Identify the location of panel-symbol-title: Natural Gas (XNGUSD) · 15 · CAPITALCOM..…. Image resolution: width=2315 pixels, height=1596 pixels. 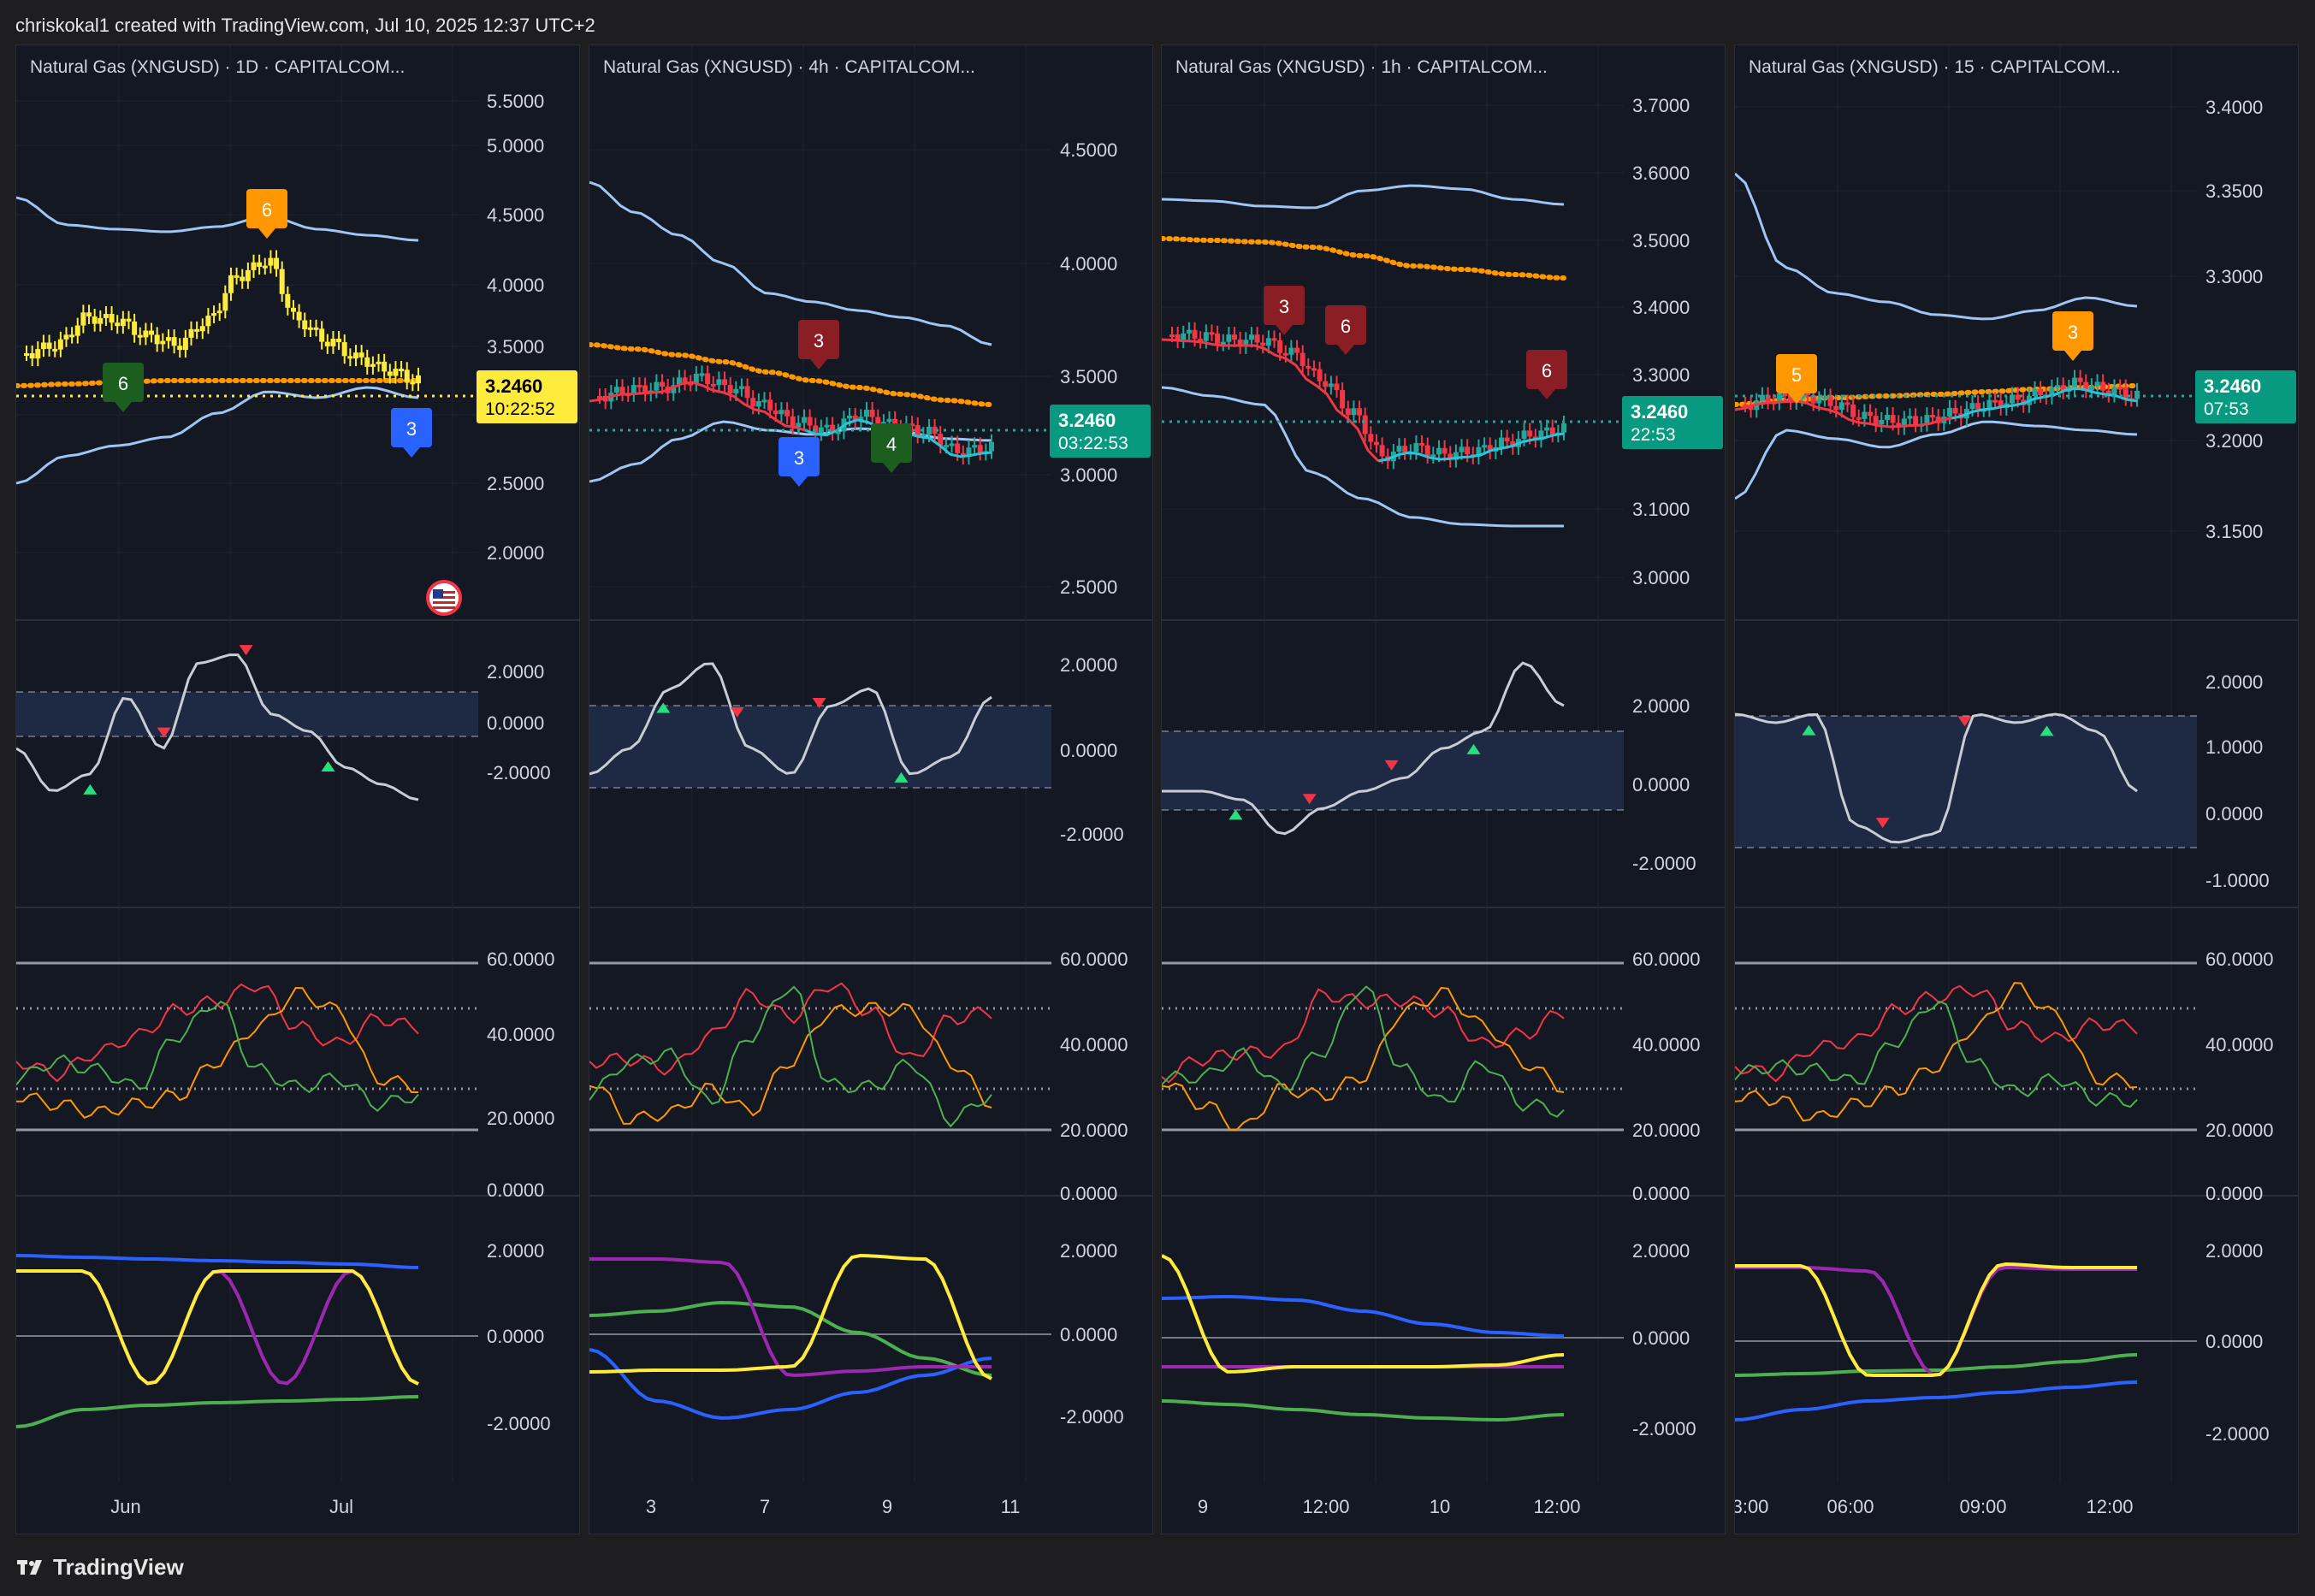
(1935, 67).